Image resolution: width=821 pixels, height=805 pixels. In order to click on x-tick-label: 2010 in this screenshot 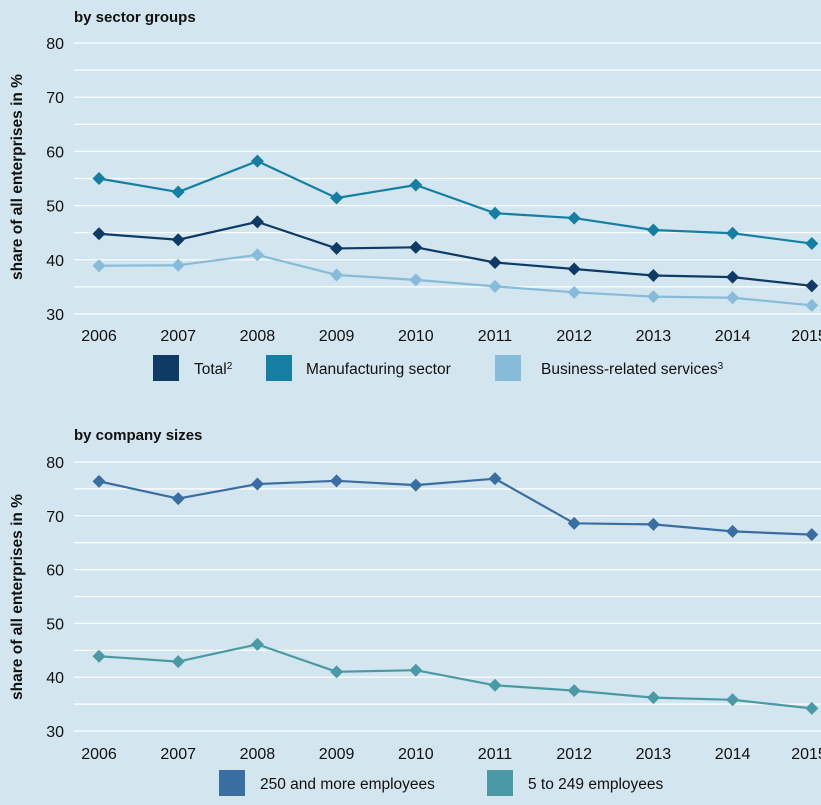, I will do `click(416, 336)`.